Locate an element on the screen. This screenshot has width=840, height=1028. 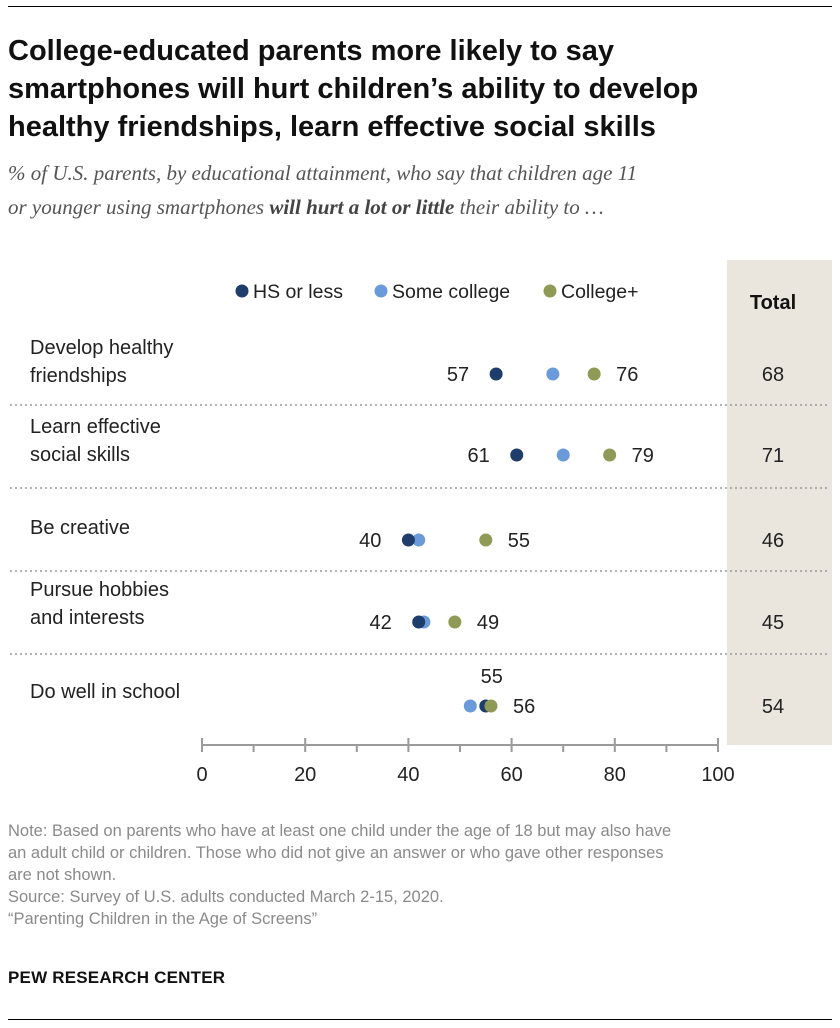
data-label: 57 is located at coordinates (458, 375).